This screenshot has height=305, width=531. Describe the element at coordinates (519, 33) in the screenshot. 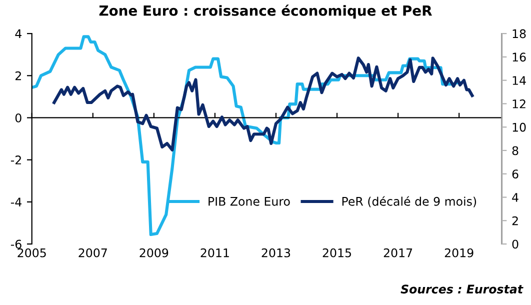

I see `y2-tick-label: 18` at that location.